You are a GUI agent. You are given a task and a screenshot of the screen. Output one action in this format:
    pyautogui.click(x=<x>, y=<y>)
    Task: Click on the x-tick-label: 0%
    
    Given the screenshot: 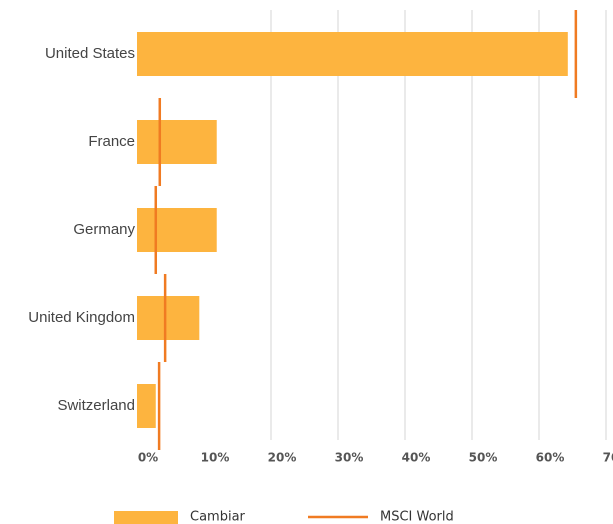 What is the action you would take?
    pyautogui.click(x=148, y=458)
    